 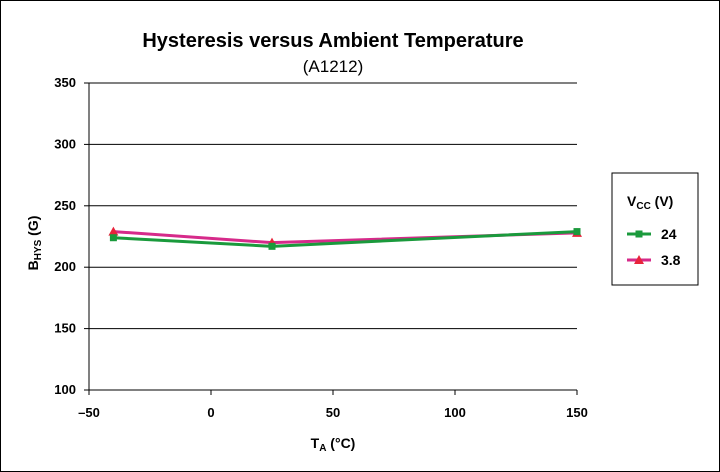 I want to click on legend-label-24: 24, so click(x=669, y=234).